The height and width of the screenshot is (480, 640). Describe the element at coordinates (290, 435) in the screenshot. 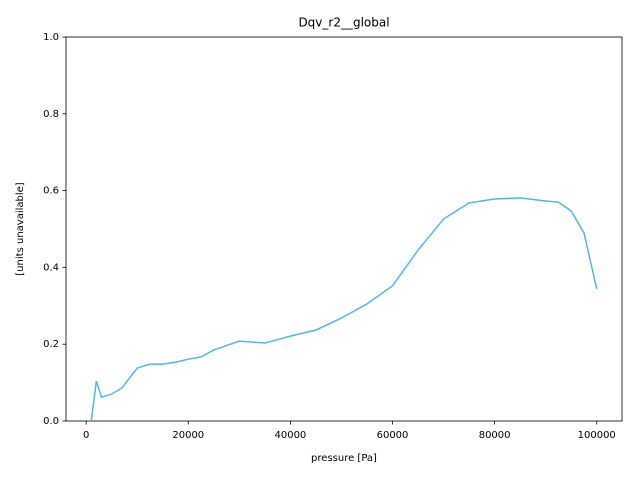

I see `x-tick-label: 40000` at that location.